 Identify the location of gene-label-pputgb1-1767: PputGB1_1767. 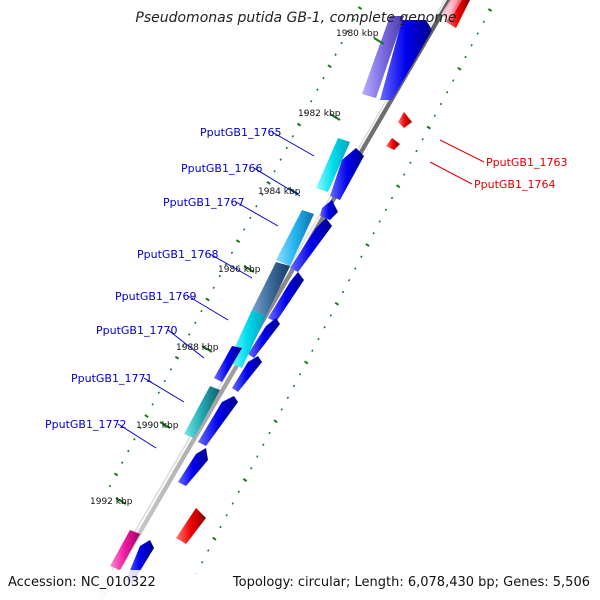
(203, 202).